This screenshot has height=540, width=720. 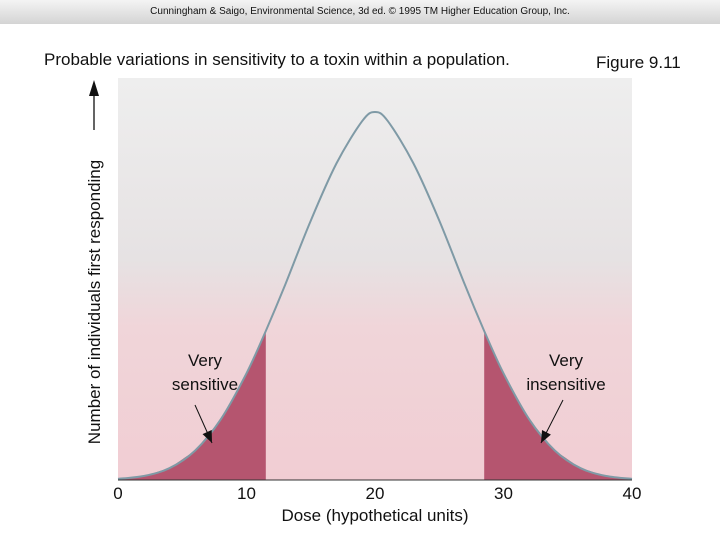 I want to click on x-tick-label: 10, so click(x=246, y=493).